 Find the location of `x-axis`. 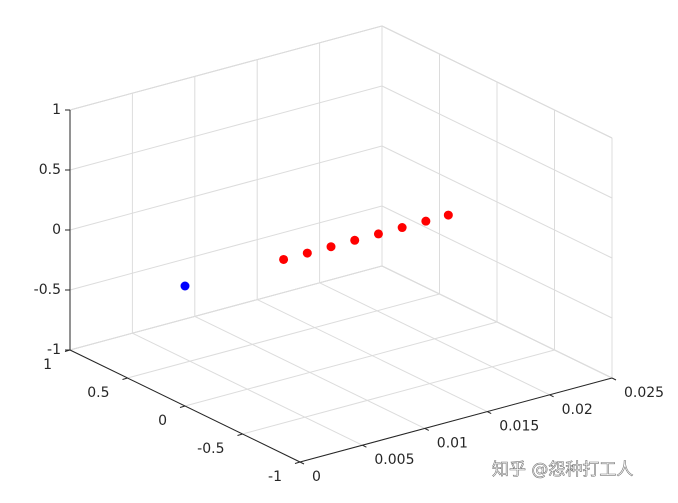

x-axis is located at coordinates (456, 420).